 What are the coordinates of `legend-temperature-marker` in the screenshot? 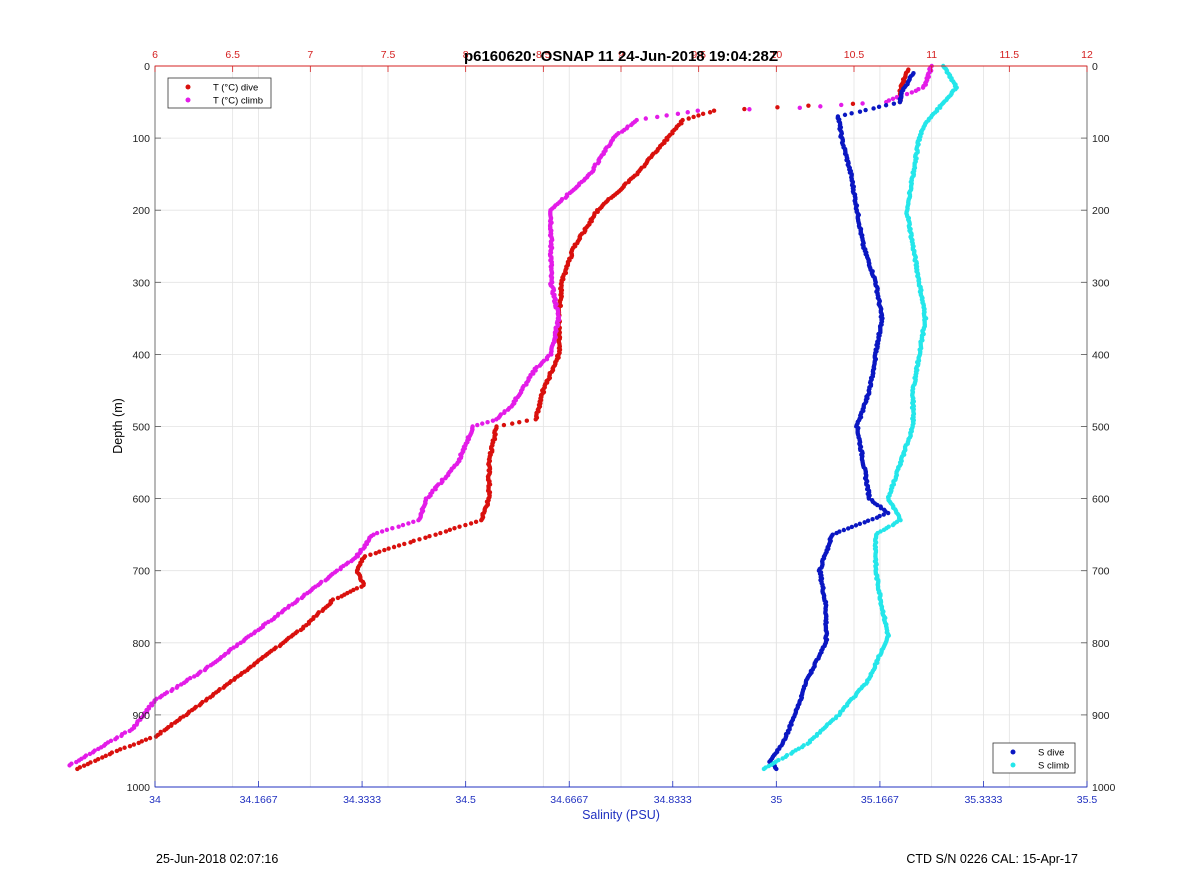 It's located at (188, 87).